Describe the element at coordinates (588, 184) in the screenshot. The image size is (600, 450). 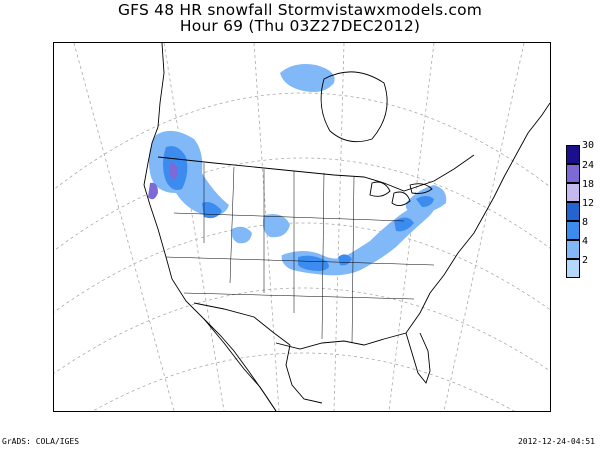
I see `legend-label-18: 18` at that location.